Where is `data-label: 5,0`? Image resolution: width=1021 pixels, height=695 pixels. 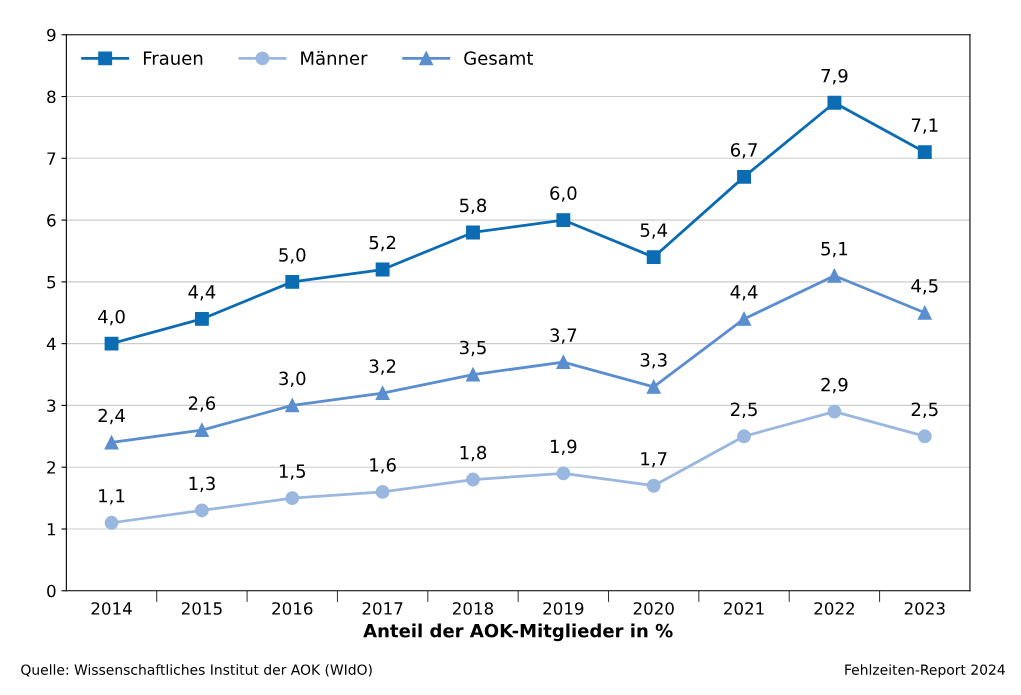 data-label: 5,0 is located at coordinates (292, 256).